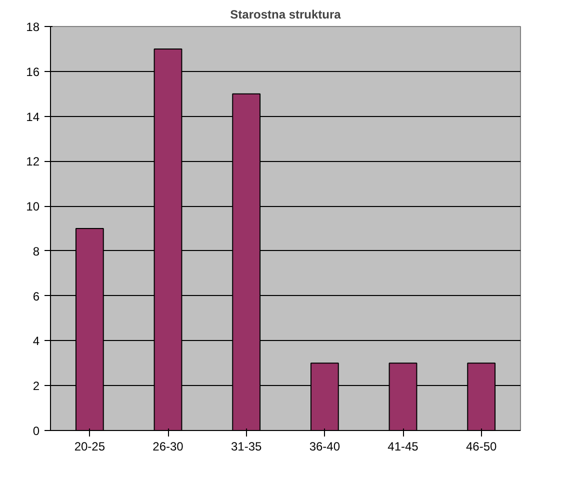 This screenshot has width=569, height=482. Describe the element at coordinates (33, 117) in the screenshot. I see `y-tick-label: 14` at that location.